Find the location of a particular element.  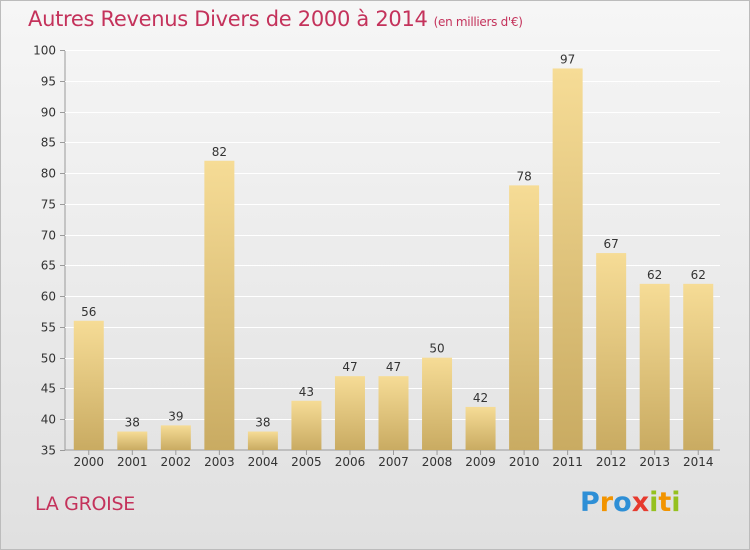

bar-2008 is located at coordinates (437, 403).